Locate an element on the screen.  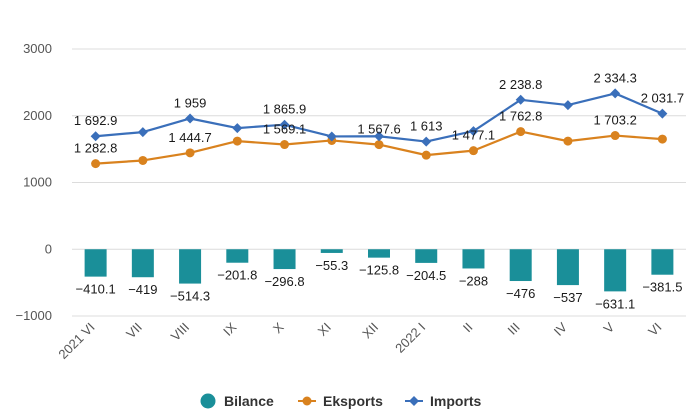
y-tick-label: 0 is located at coordinates (48, 248).